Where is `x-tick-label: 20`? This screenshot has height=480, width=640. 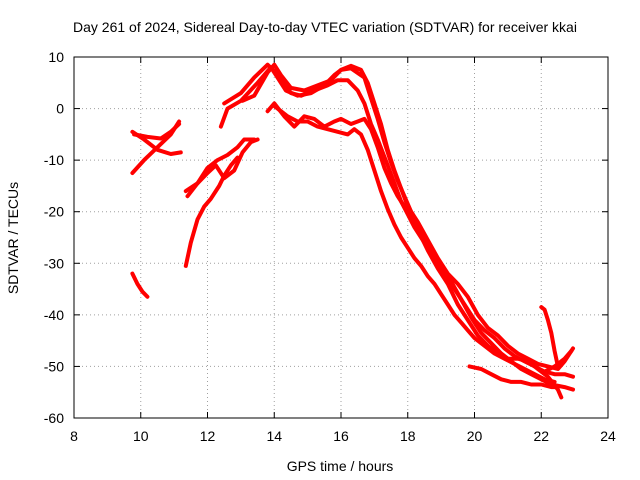
x-tick-label: 20 is located at coordinates (475, 436).